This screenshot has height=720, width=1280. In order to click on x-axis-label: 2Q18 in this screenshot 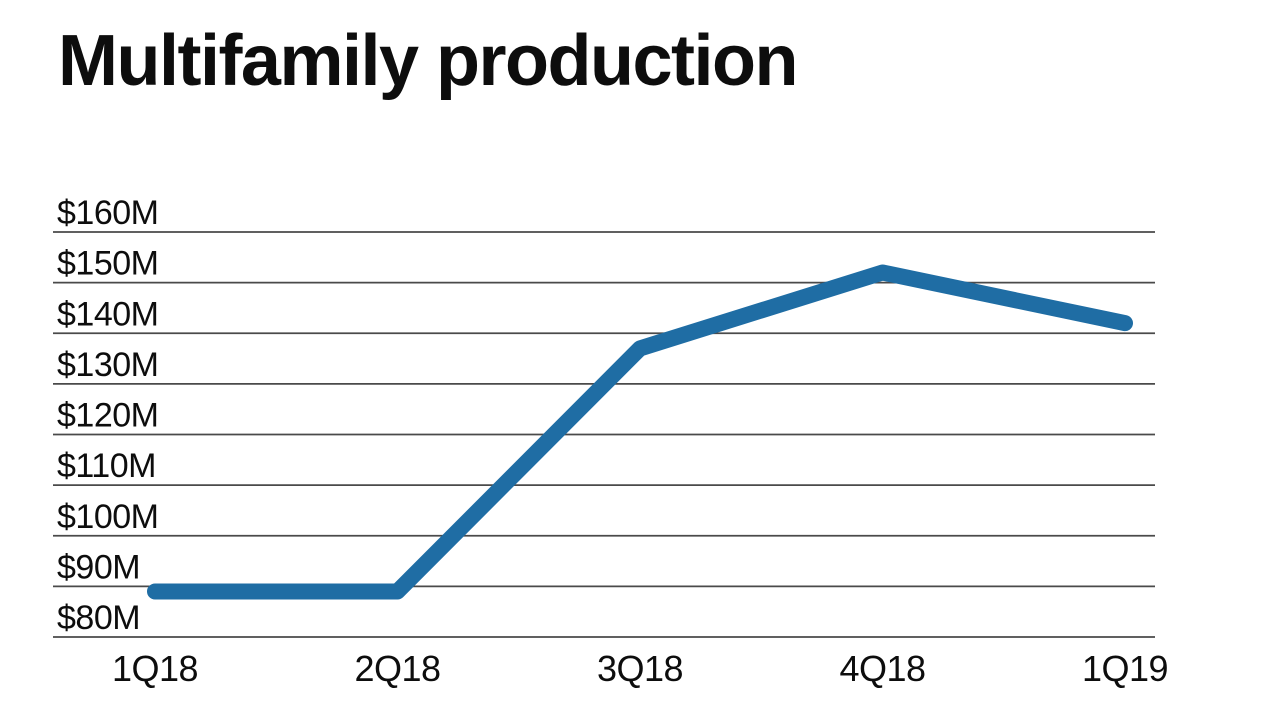, I will do `click(397, 668)`.